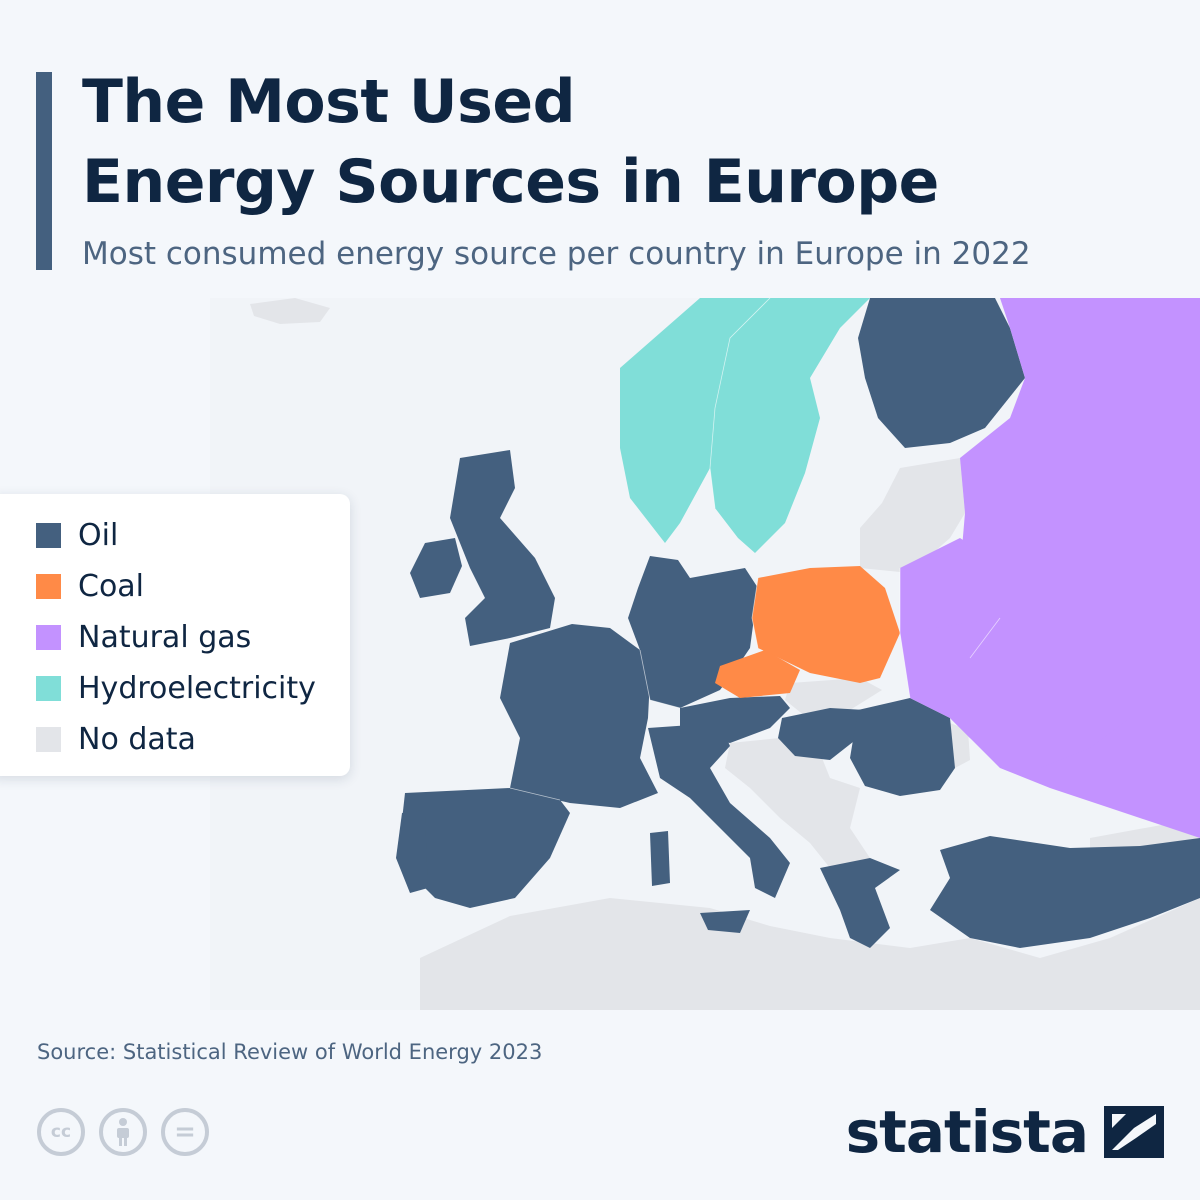 Image resolution: width=1200 pixels, height=1200 pixels. What do you see at coordinates (193, 586) in the screenshot?
I see `legend-item: Coal` at bounding box center [193, 586].